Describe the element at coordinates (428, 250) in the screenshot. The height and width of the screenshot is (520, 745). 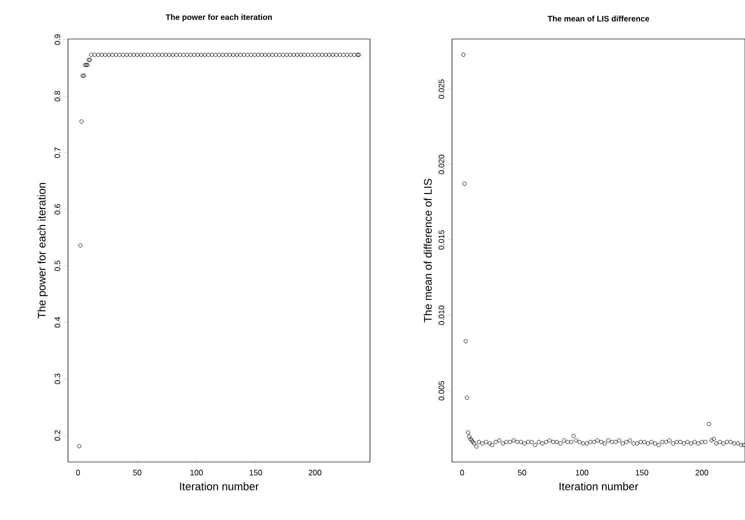
I see `y-axis-title: The mean of difference of LIS` at that location.